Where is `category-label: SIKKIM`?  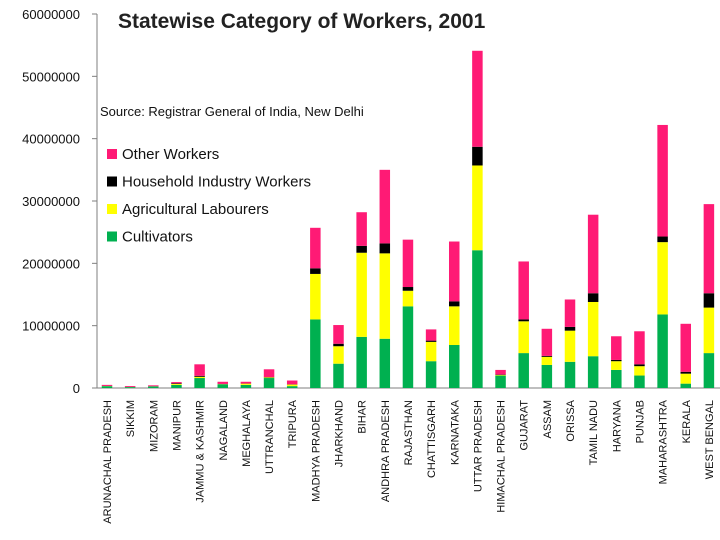 category-label: SIKKIM is located at coordinates (131, 418).